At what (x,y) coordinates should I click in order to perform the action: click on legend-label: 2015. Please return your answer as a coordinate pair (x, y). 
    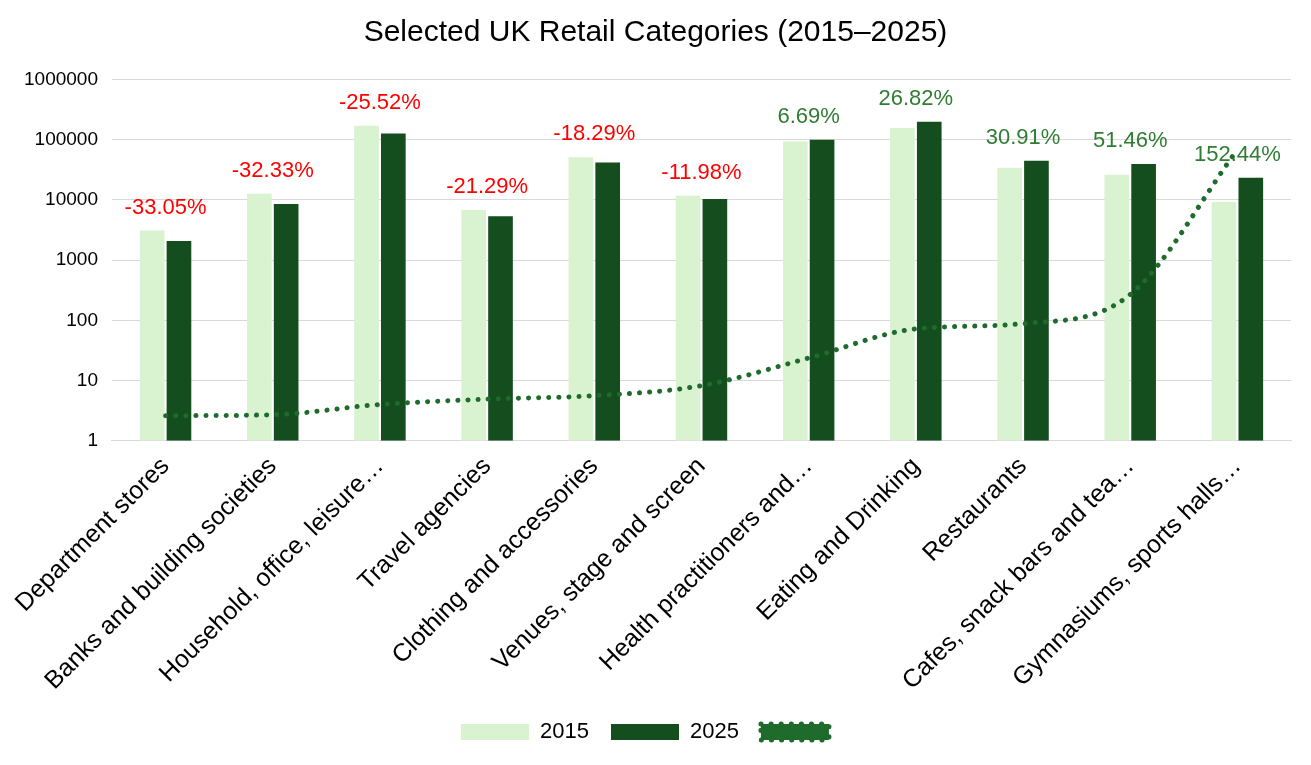
    Looking at the image, I should click on (565, 731).